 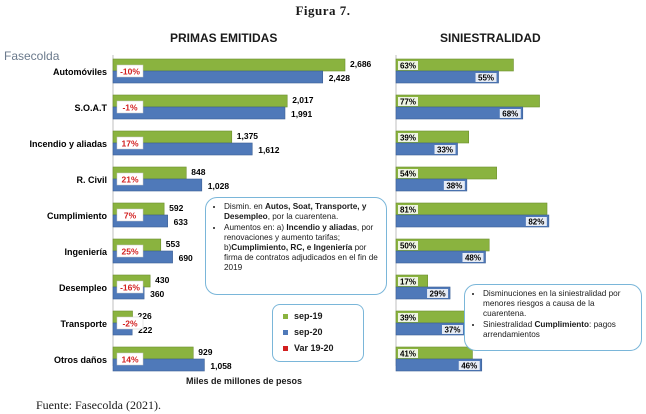 I want to click on siniestralidad-value-sep19-automoviles: 63%, so click(x=408, y=66).